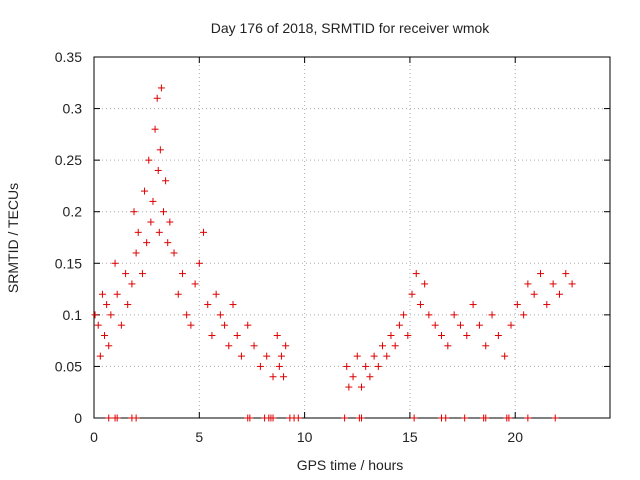  I want to click on x-tick-label: 20, so click(515, 437).